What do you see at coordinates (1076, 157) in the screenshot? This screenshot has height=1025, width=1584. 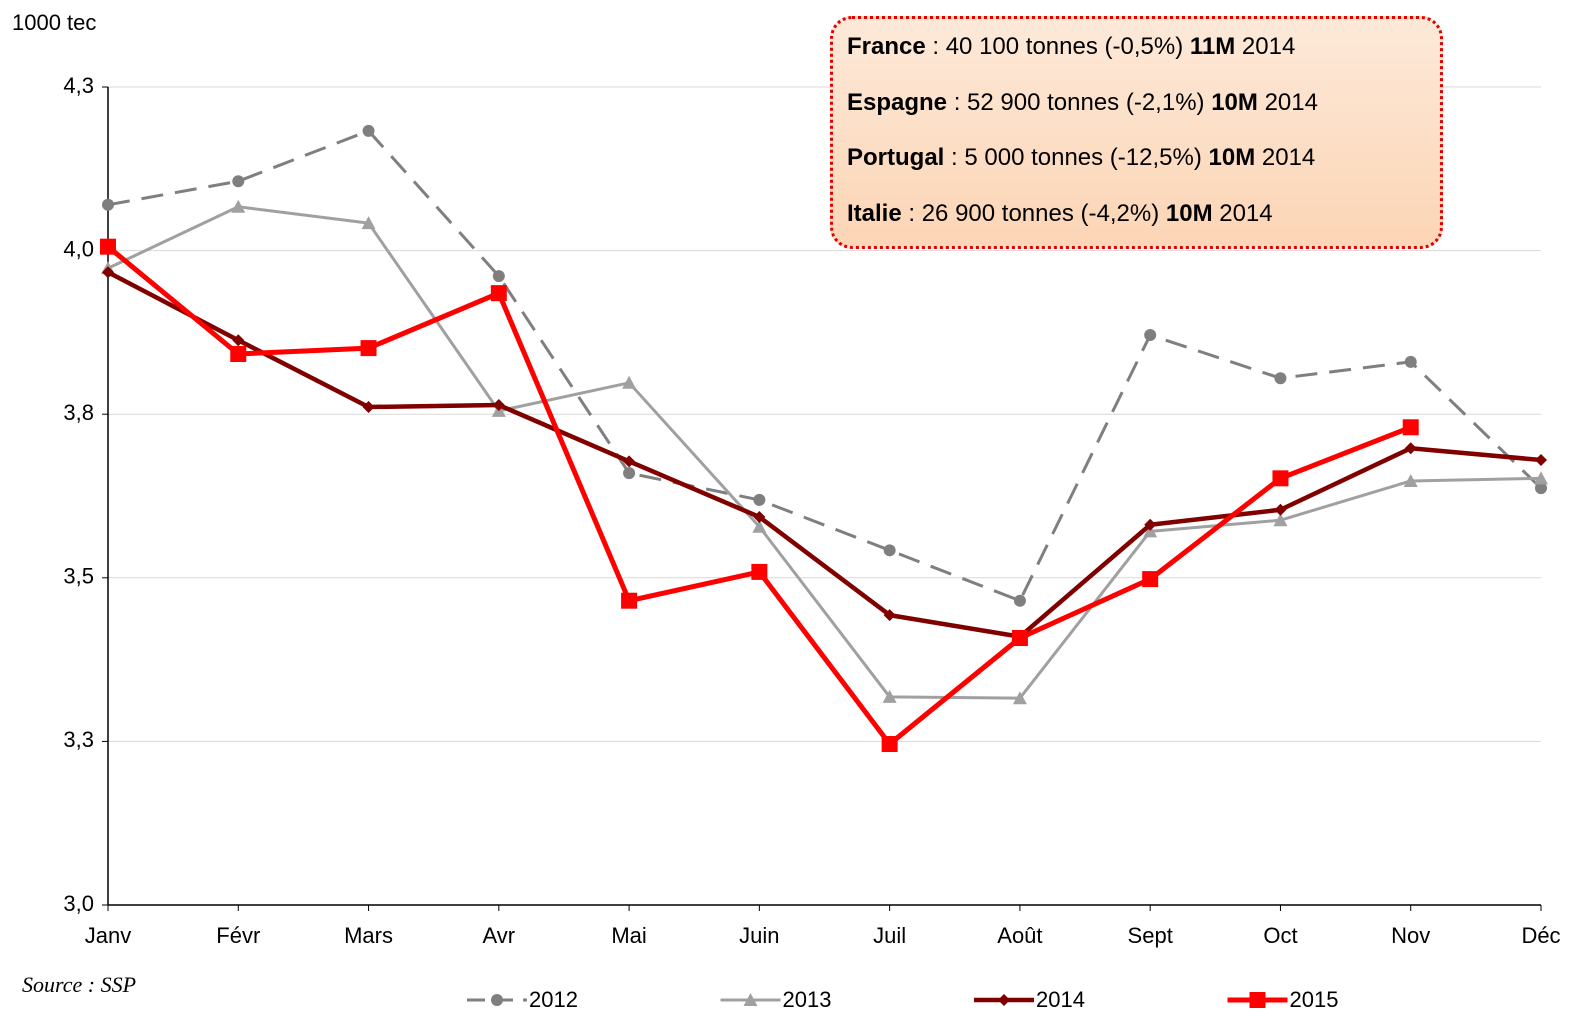 I see `annotation-text: : 5 000 tonnes (-12,5%)` at bounding box center [1076, 157].